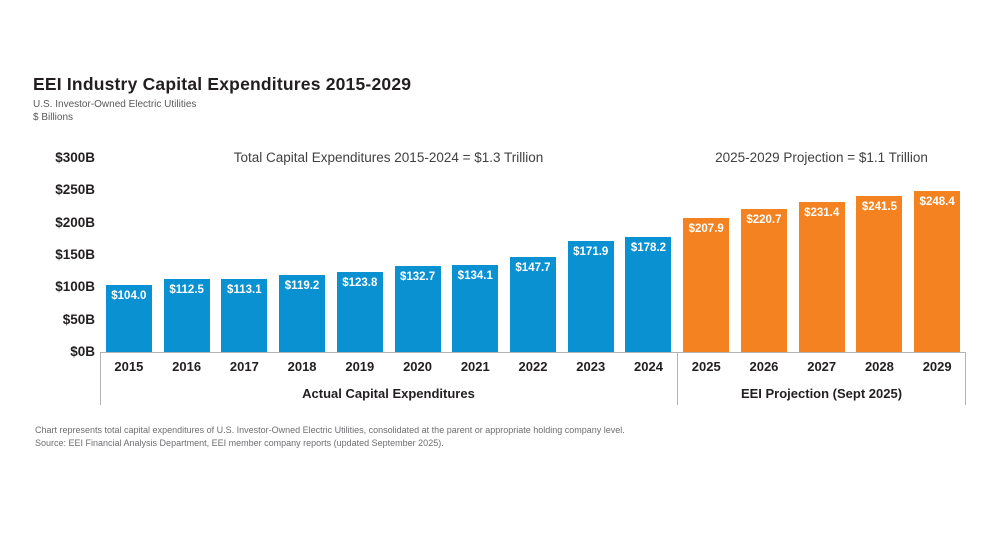 The image size is (1000, 553). I want to click on bar-value-label-2024: $178.2, so click(648, 247).